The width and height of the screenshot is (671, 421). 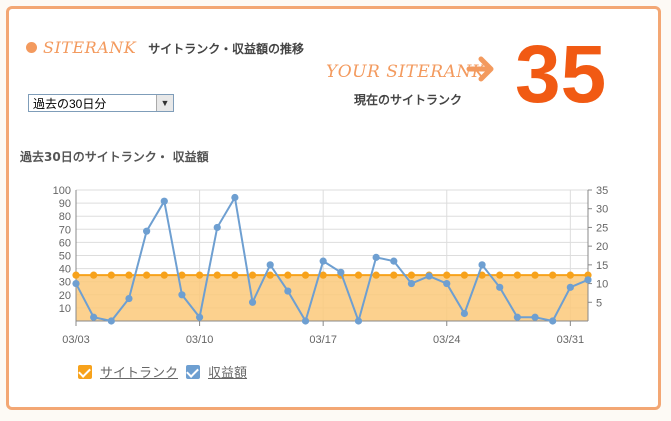 I want to click on your-siterank-label: YOUR SITERANK, so click(x=405, y=72).